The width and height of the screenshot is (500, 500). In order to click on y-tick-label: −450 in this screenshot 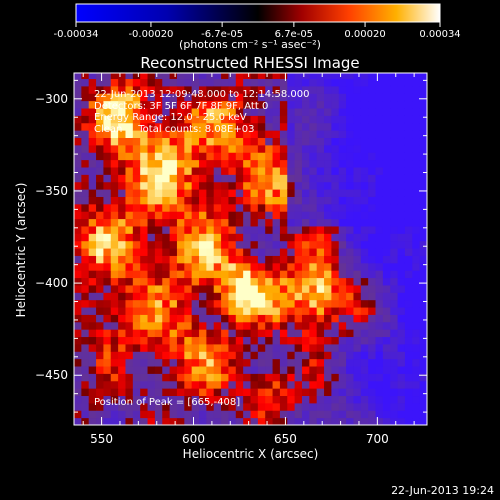, I will do `click(51, 375)`.